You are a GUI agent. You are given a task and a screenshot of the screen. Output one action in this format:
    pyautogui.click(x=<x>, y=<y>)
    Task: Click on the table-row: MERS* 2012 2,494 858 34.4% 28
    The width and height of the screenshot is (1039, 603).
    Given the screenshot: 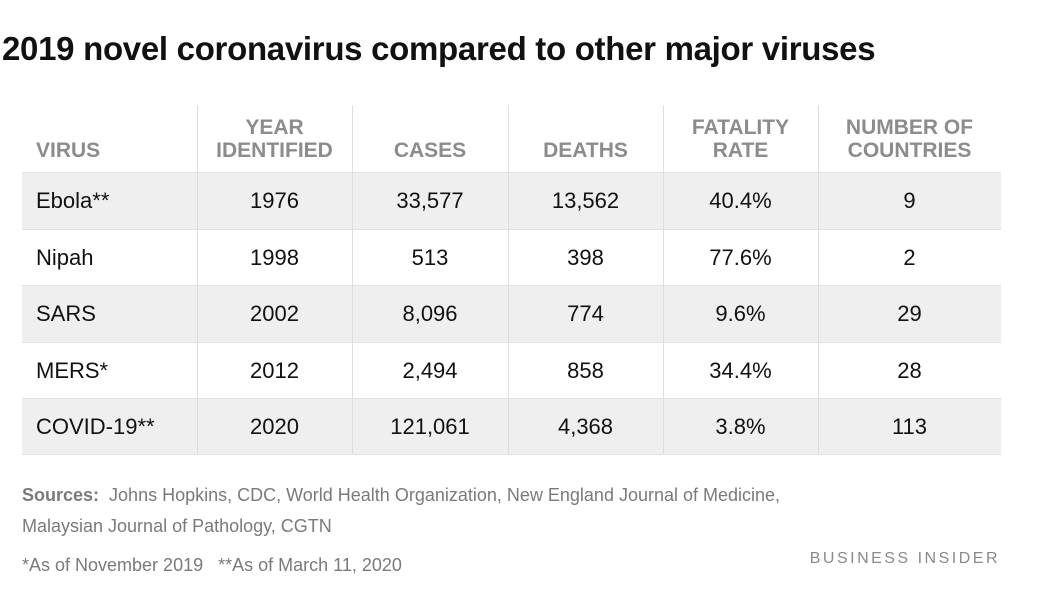 What is the action you would take?
    pyautogui.click(x=511, y=370)
    